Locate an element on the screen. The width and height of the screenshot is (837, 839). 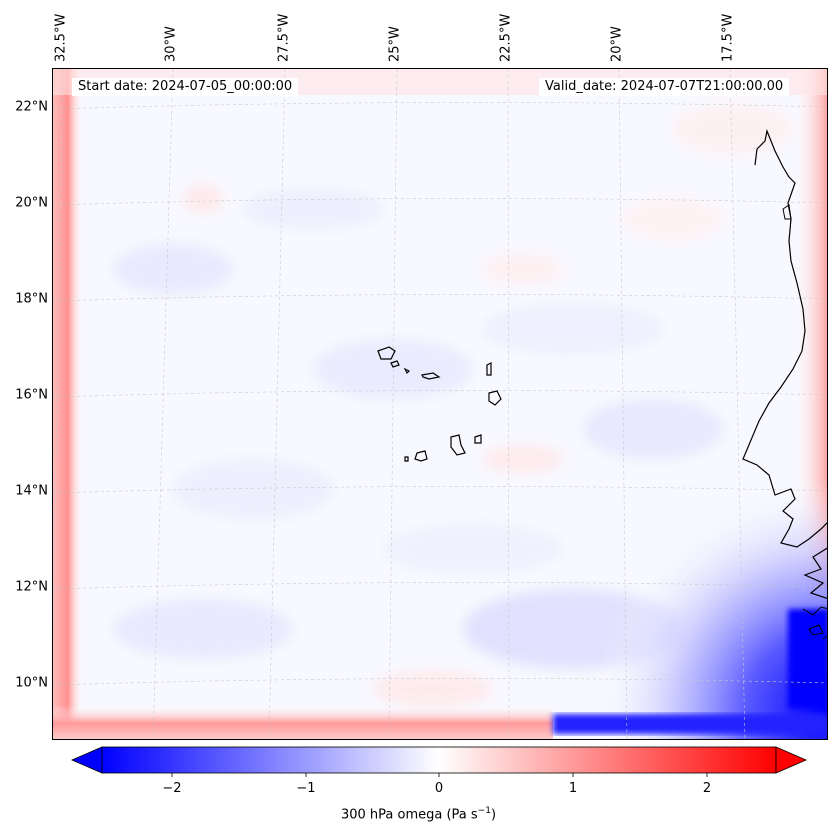
southeast-blue-region is located at coordinates (680, 594).